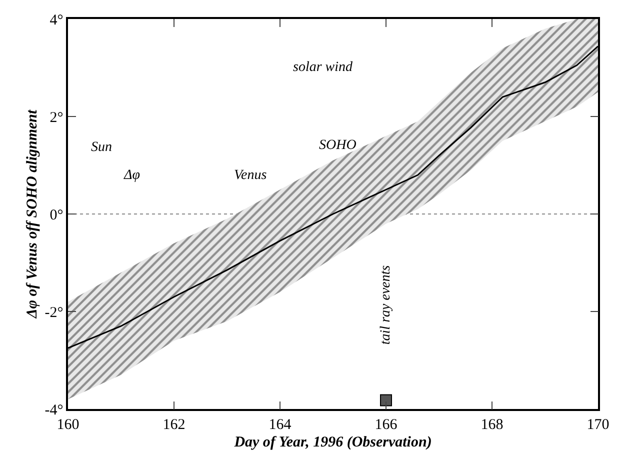 The height and width of the screenshot is (459, 621). I want to click on x-axis-title: Day of Year, 1996 (Observation), so click(332, 442).